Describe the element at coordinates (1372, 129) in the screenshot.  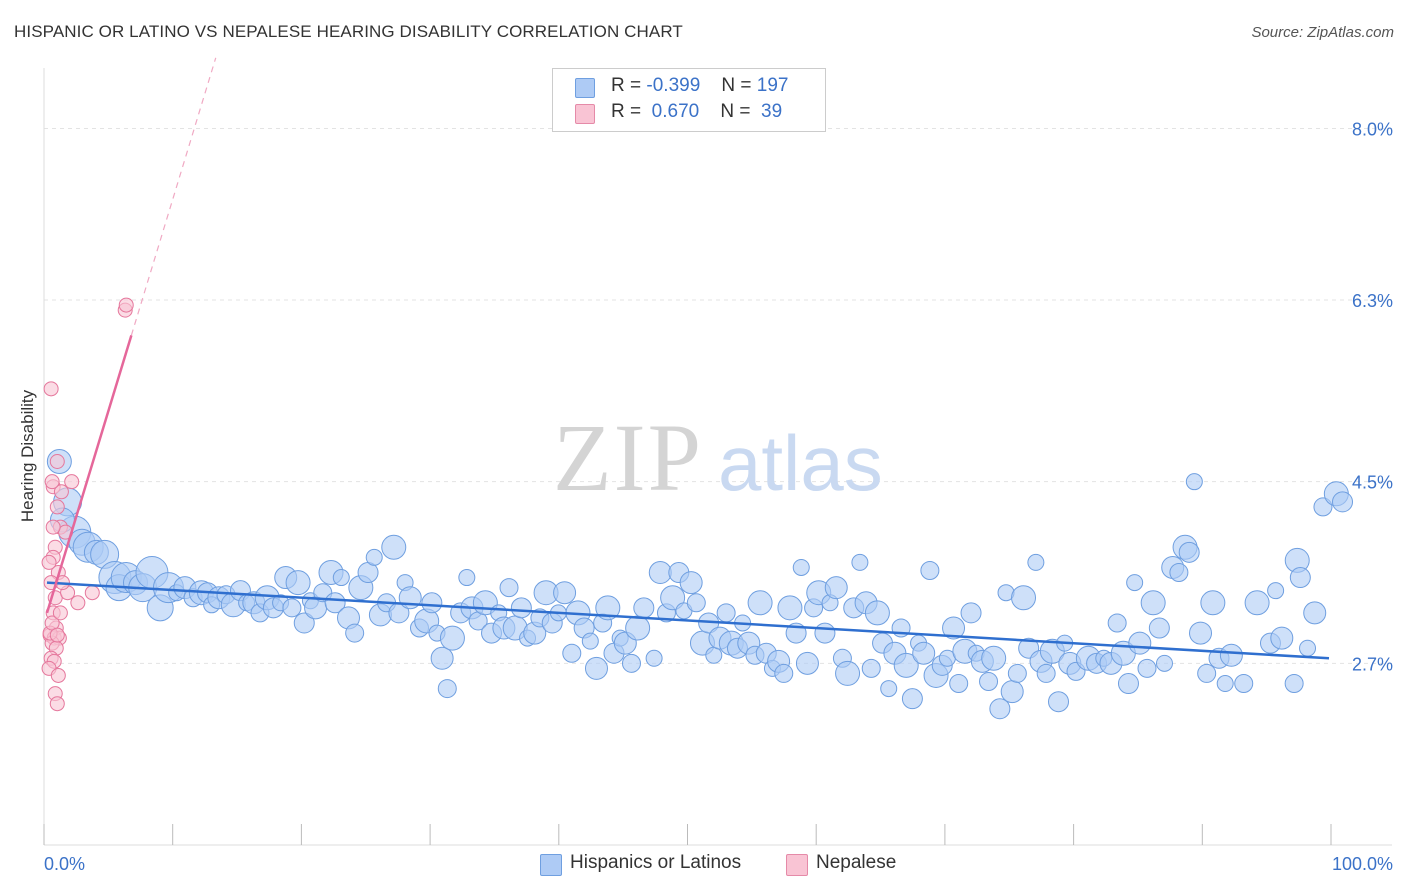
I see `y-tick-label: 8.0%` at that location.